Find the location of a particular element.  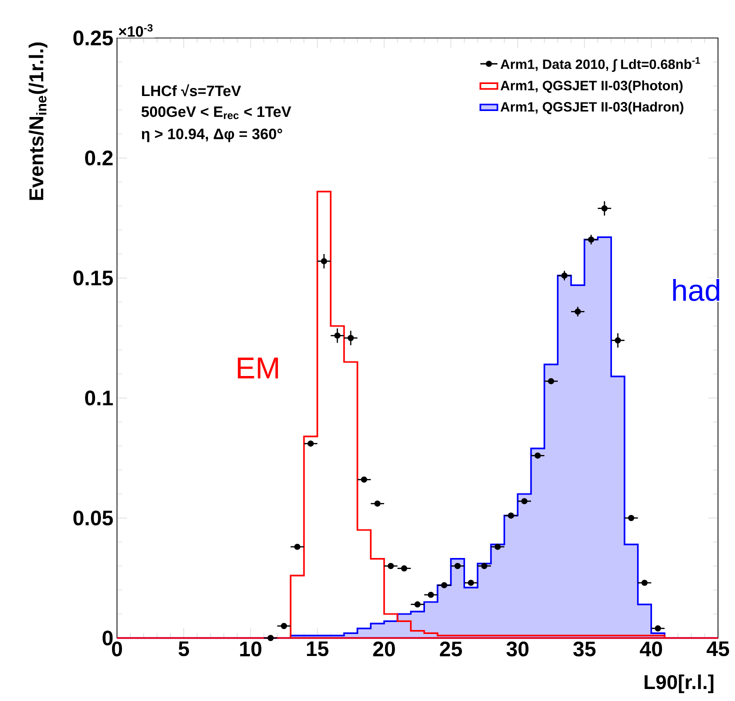

y-tick-label: 0.15 is located at coordinates (93, 278).